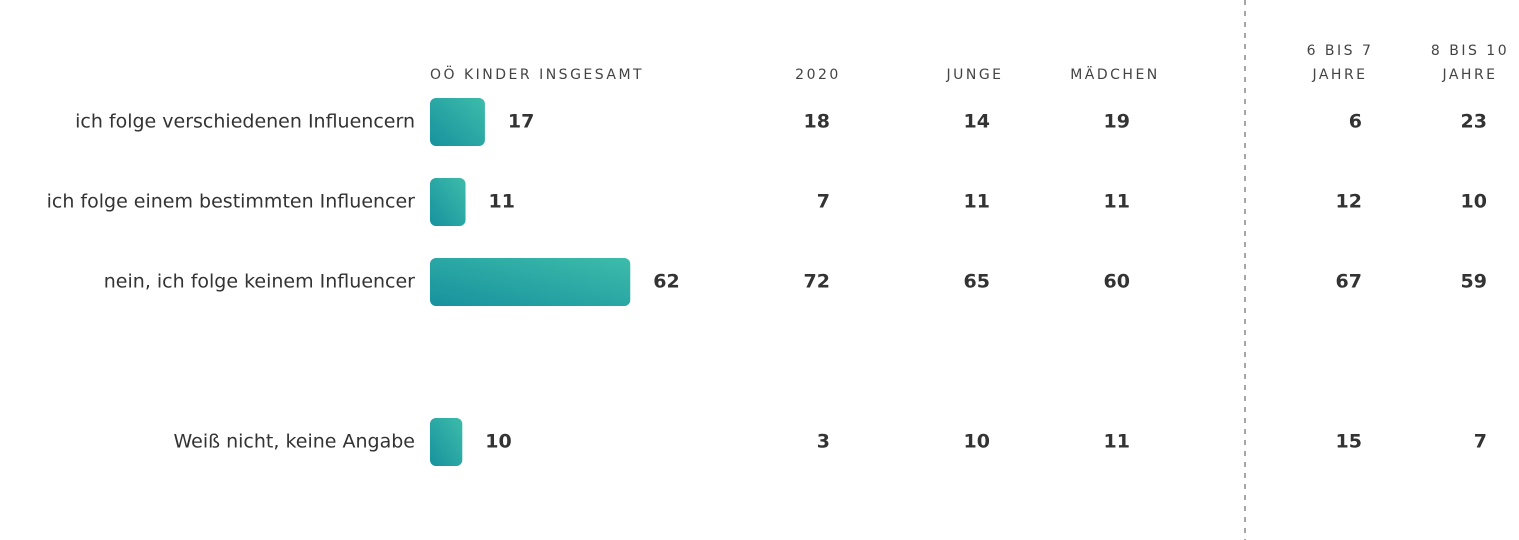 The height and width of the screenshot is (540, 1519). I want to click on column-header: 6 BIS 7, so click(1340, 51).